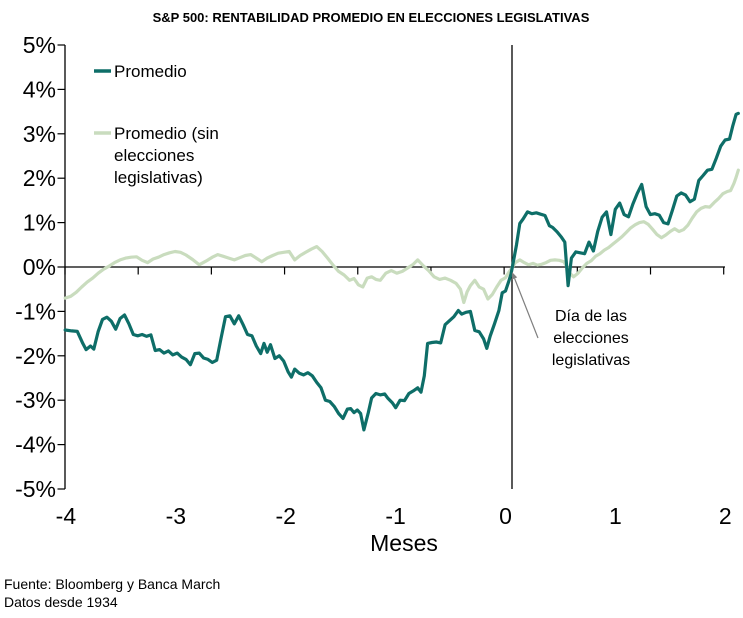 This screenshot has height=618, width=743. What do you see at coordinates (176, 516) in the screenshot?
I see `x-tick-label: -3` at bounding box center [176, 516].